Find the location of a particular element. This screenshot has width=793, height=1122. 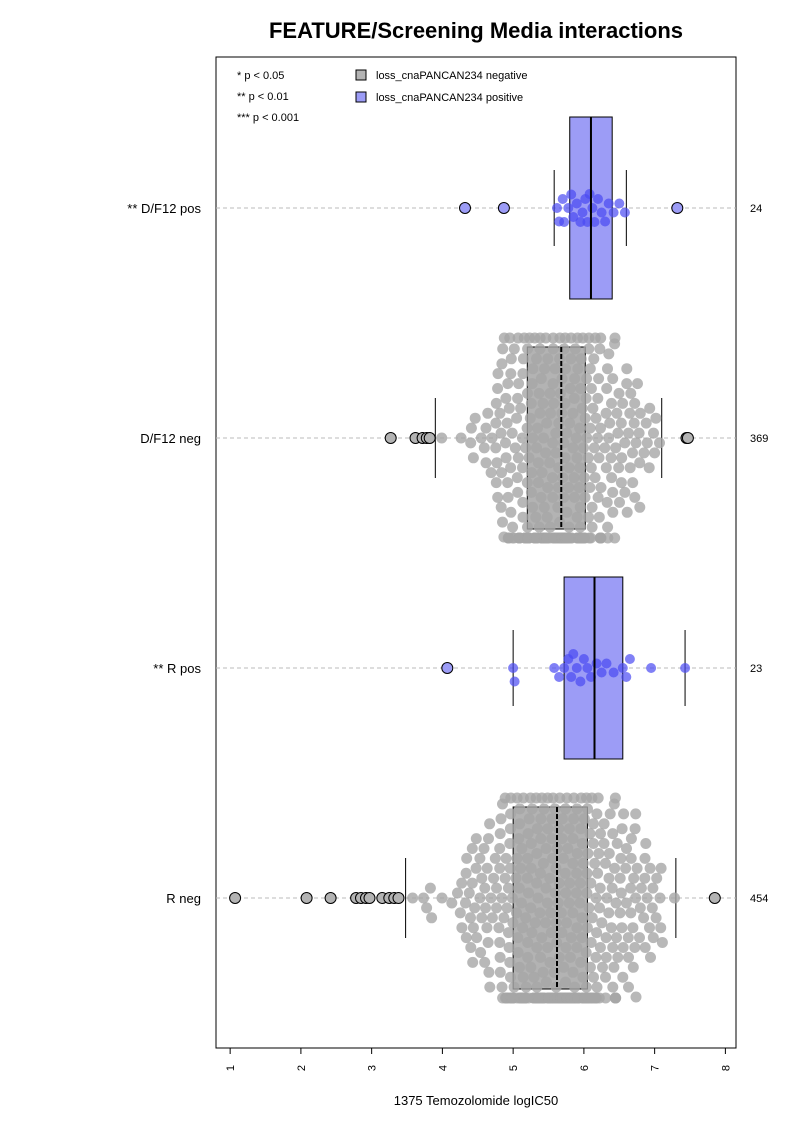

x-tick-label: 2 is located at coordinates (302, 1068).